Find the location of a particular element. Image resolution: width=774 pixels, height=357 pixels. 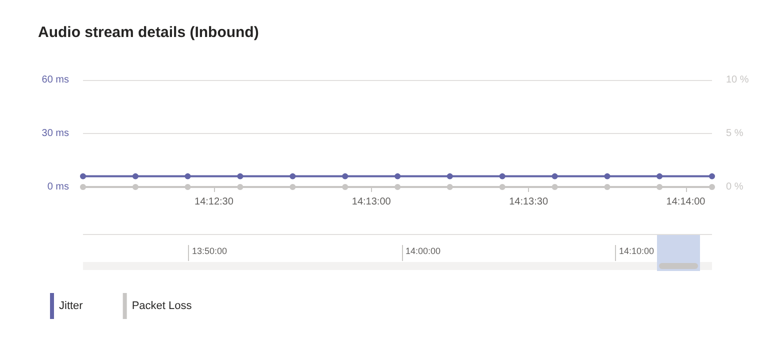

x-tick-label: 14:13:30 is located at coordinates (528, 202).